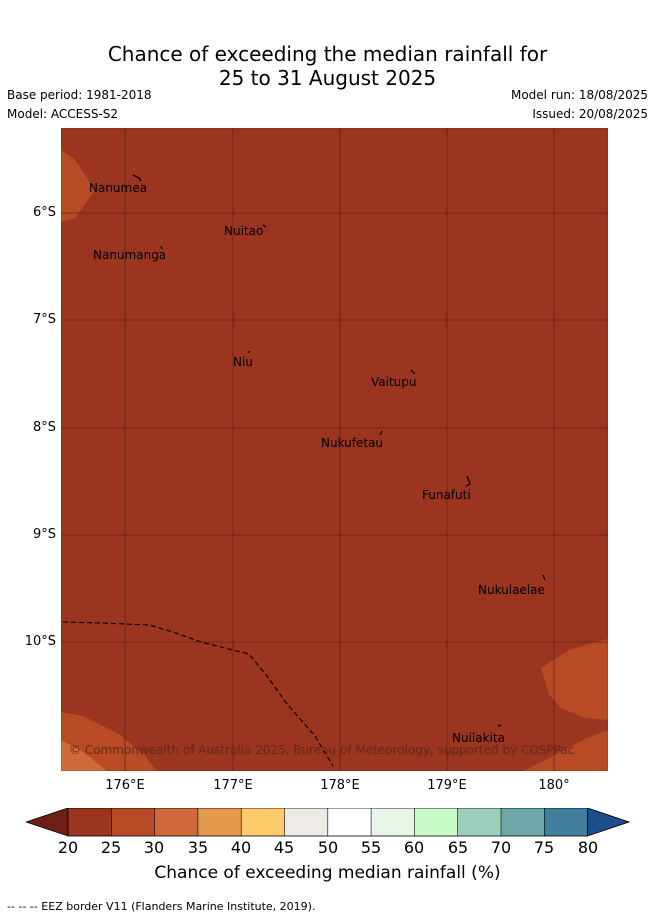 This screenshot has height=919, width=655. What do you see at coordinates (129, 255) in the screenshot?
I see `place-nanumanga: Nanumanga` at bounding box center [129, 255].